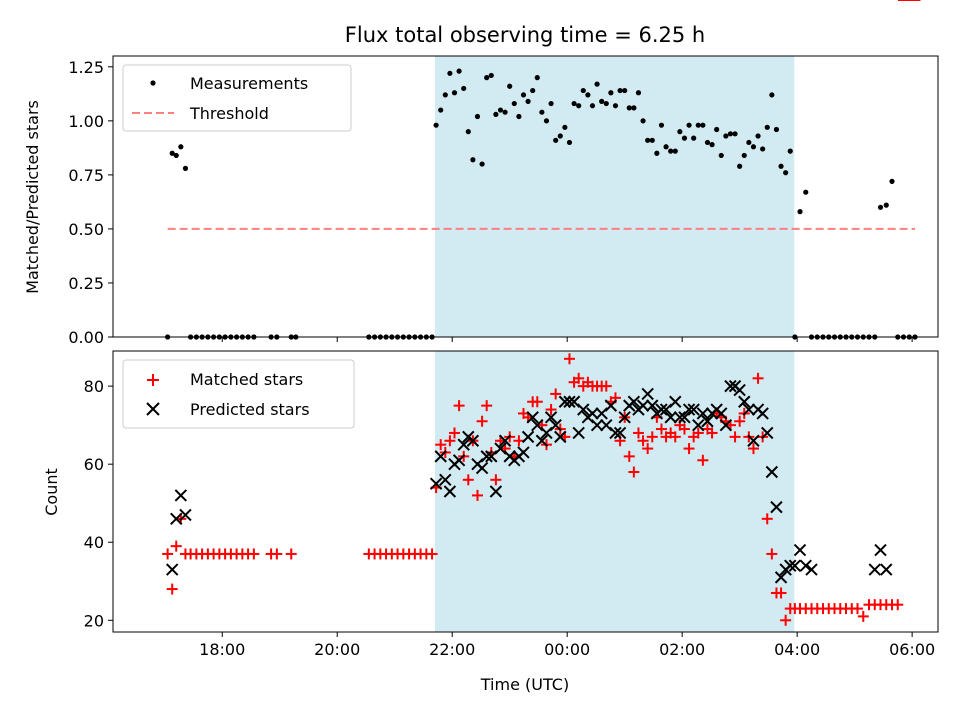 This screenshot has width=960, height=720. What do you see at coordinates (86, 121) in the screenshot?
I see `top-y-tick-label: 1.00` at bounding box center [86, 121].